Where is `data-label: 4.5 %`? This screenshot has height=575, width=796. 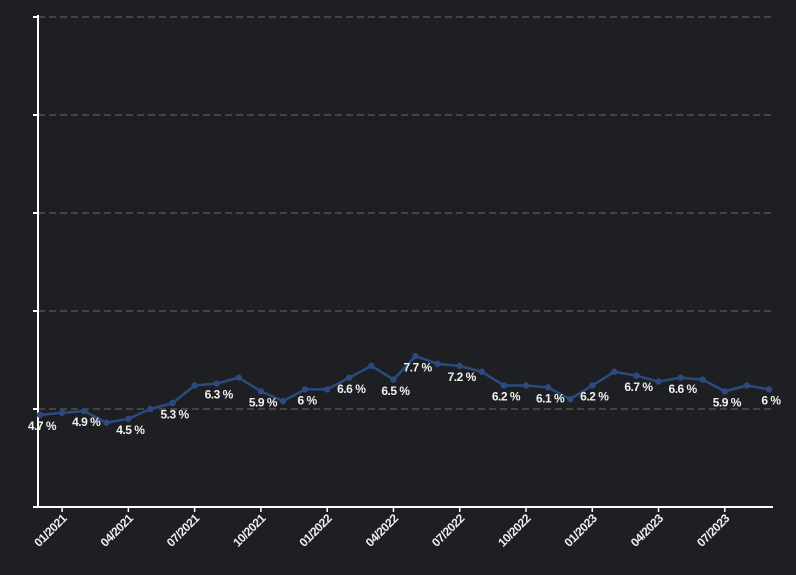
data-label: 4.5 % is located at coordinates (130, 430).